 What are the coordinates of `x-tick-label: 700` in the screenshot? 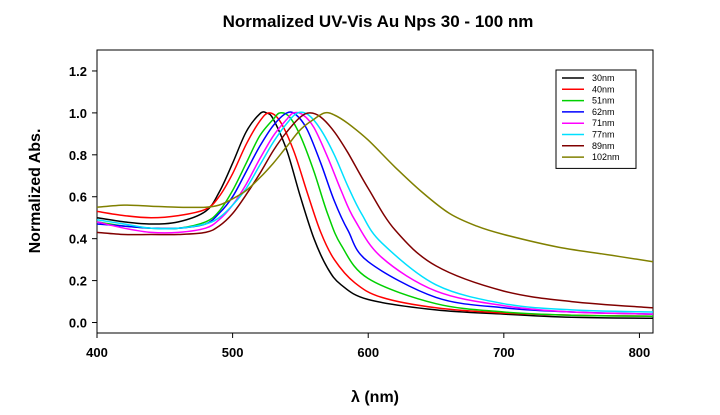 It's located at (504, 352).